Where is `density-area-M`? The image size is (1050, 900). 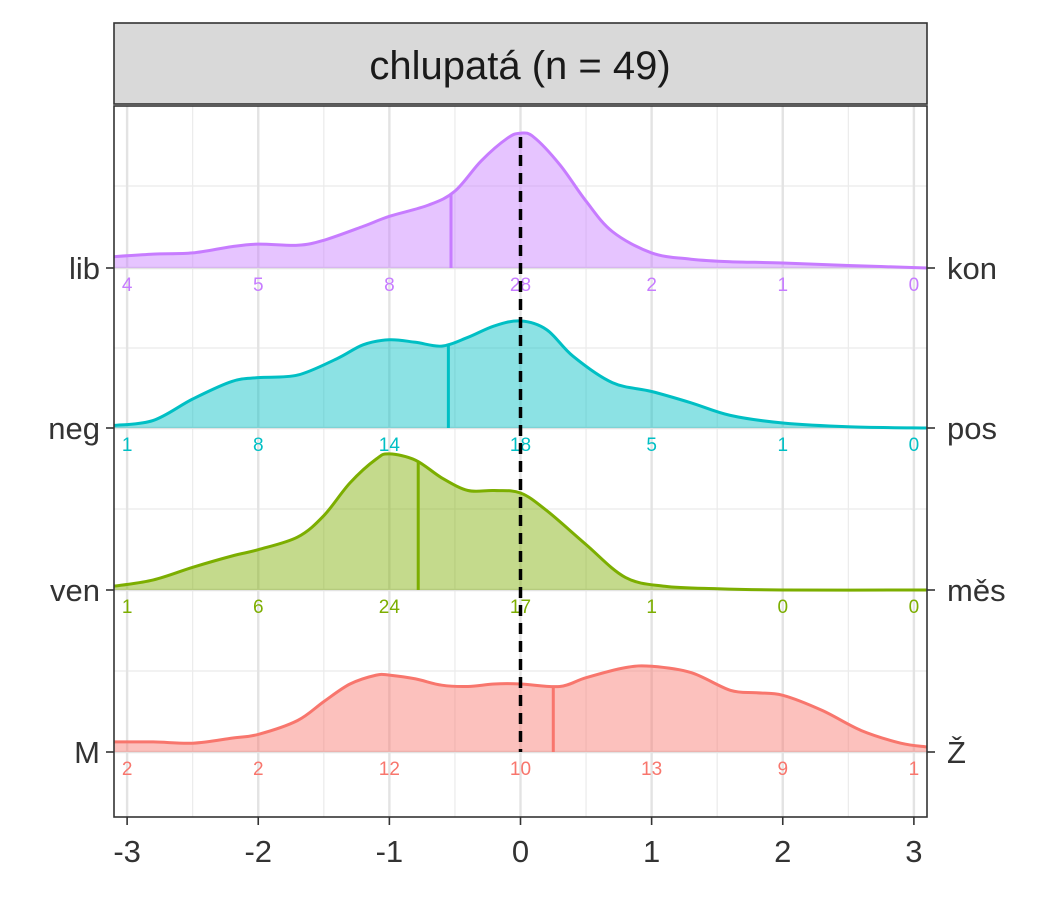
density-area-M is located at coordinates (520, 708).